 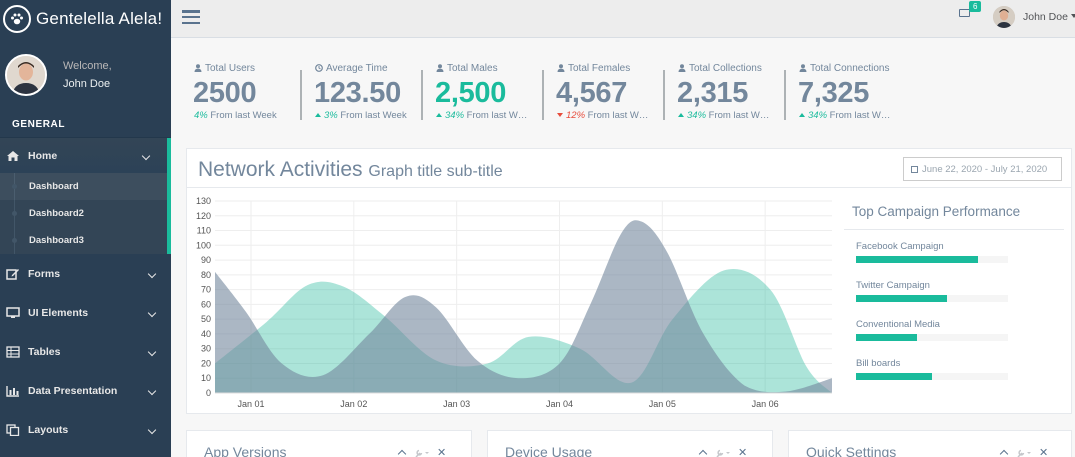 I want to click on x-tick-label: Jan 02, so click(x=353, y=404).